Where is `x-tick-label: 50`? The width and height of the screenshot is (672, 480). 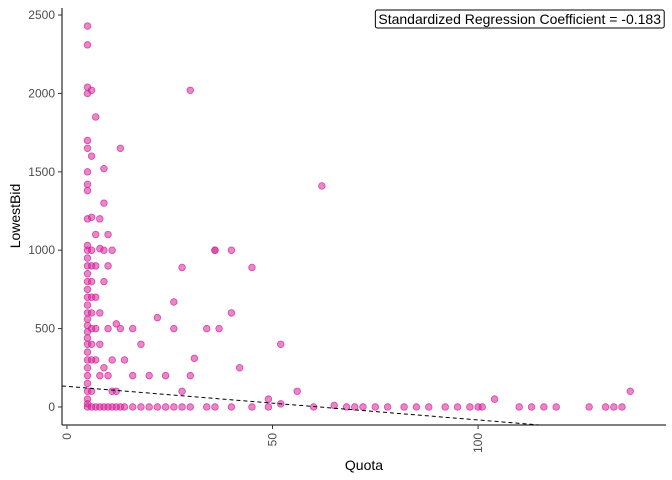
x-tick-label: 50 is located at coordinates (273, 440).